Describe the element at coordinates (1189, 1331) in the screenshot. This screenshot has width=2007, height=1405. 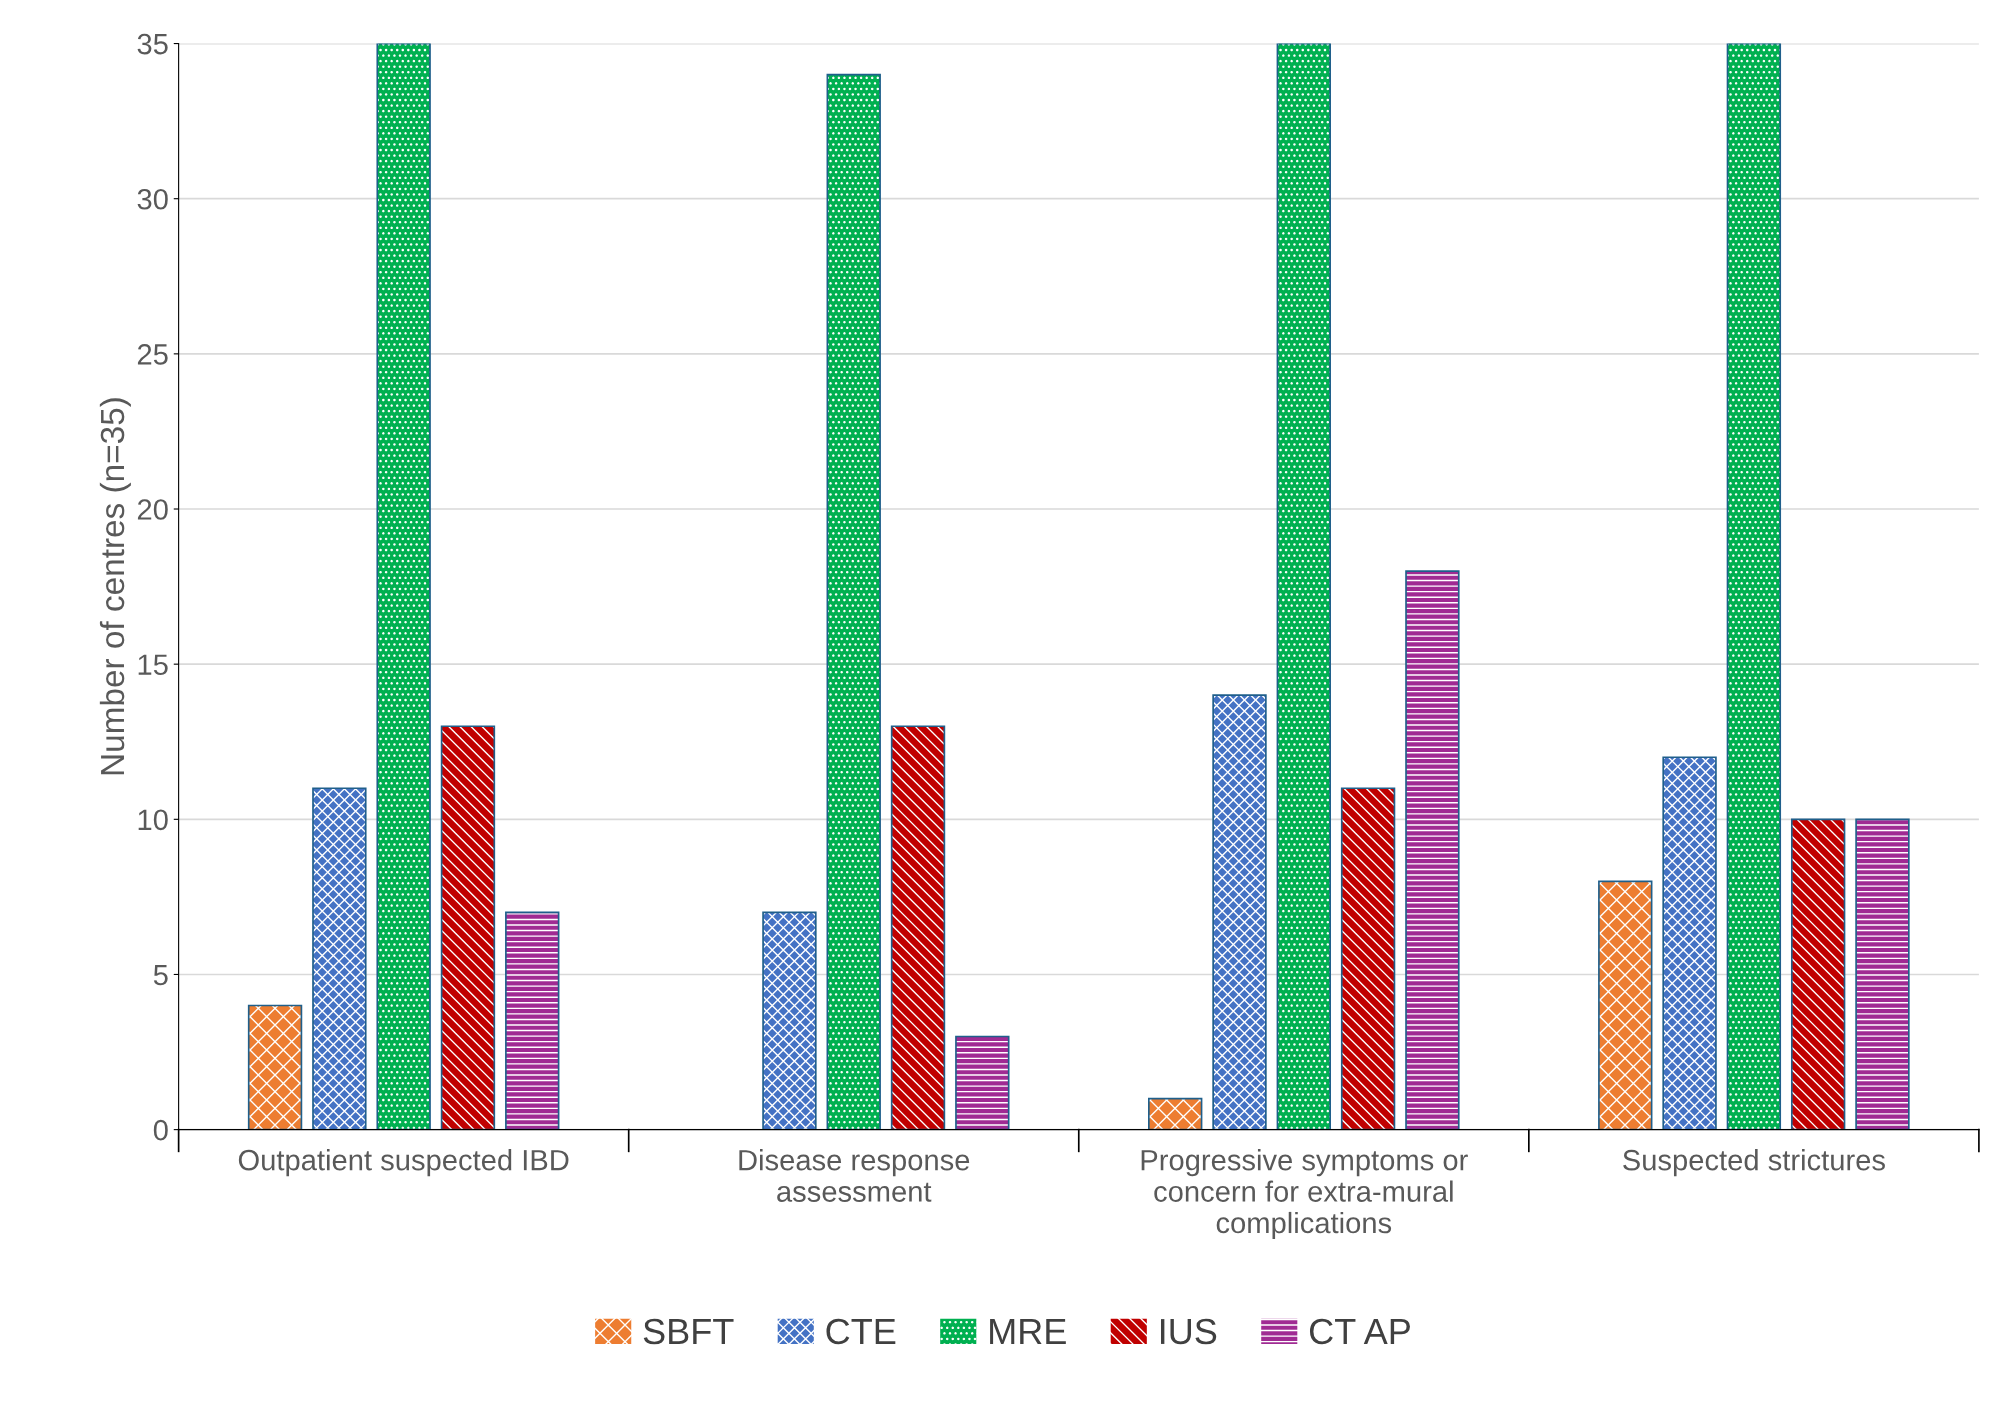
I see `legend-label: IUS` at that location.